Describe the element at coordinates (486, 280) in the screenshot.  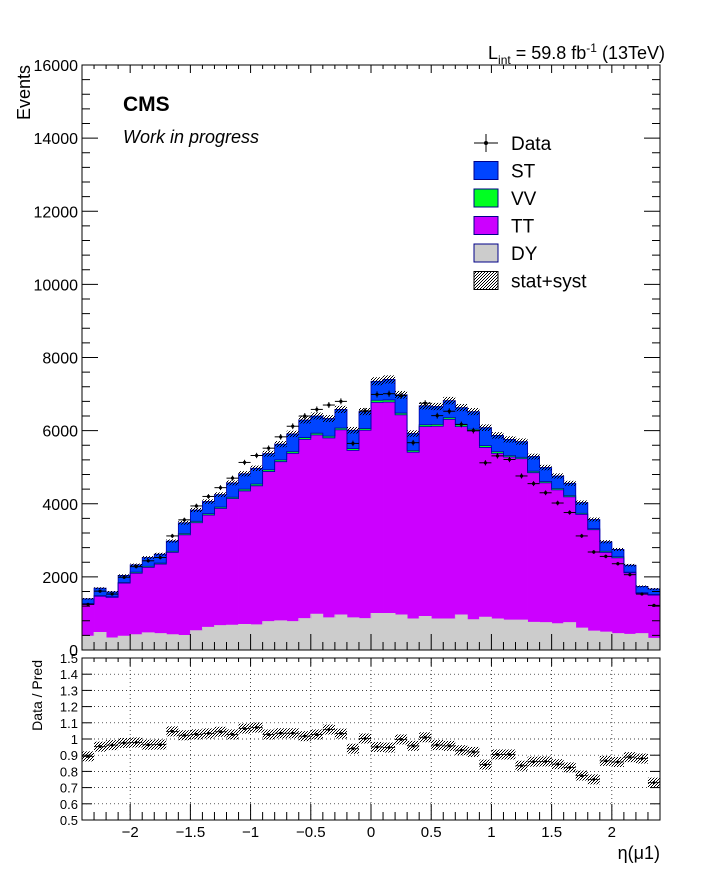
I see `legend-swatch-stat-syst` at that location.